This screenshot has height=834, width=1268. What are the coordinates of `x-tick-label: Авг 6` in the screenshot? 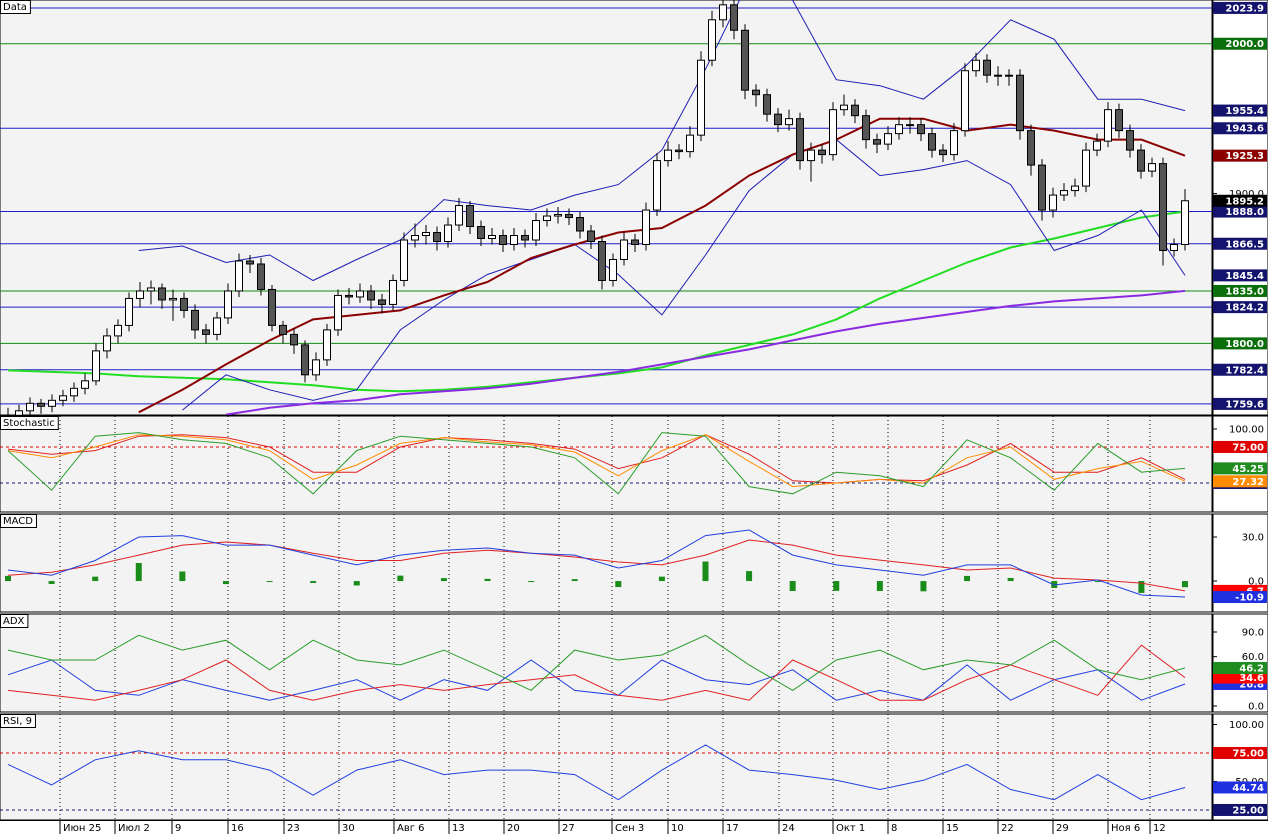 It's located at (411, 828).